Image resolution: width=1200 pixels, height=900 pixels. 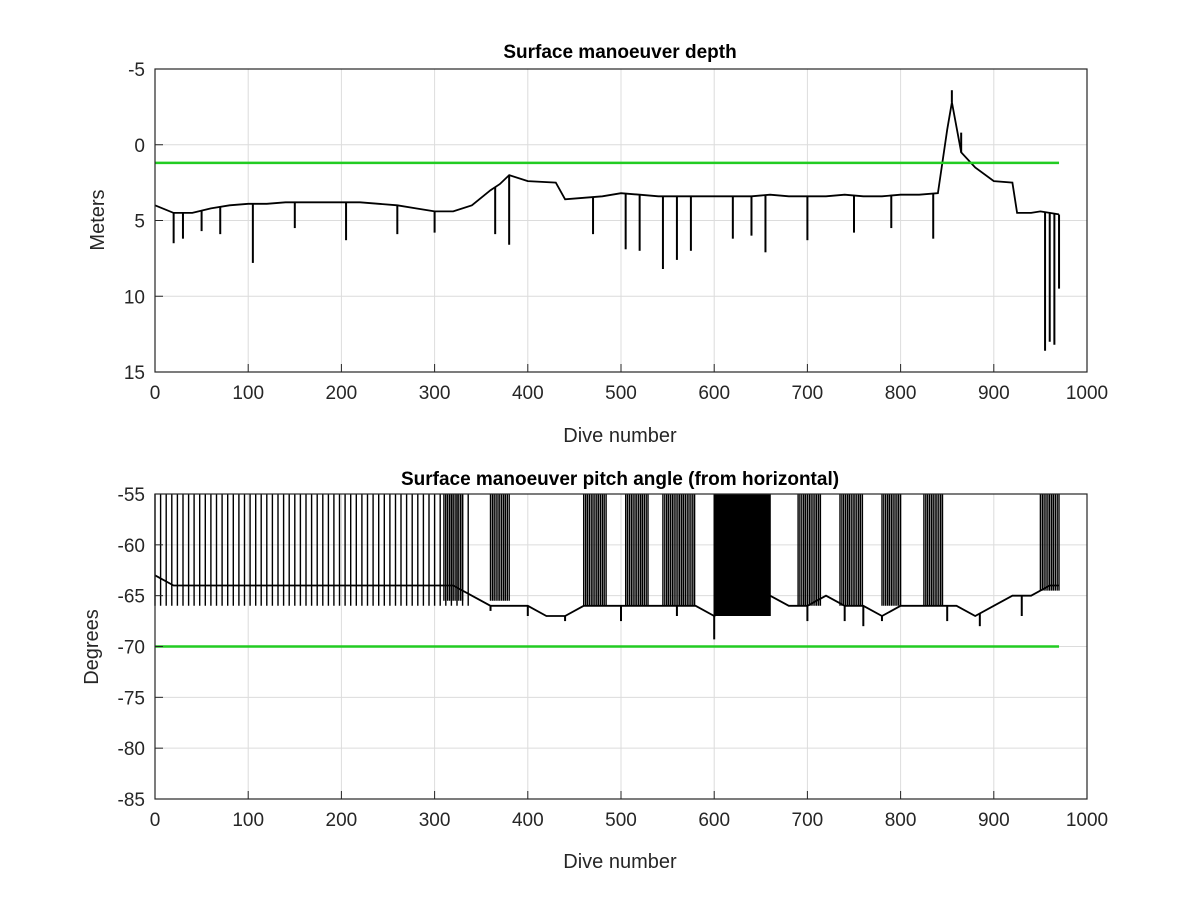 What do you see at coordinates (131, 800) in the screenshot?
I see `pitch-y-tick-label: -85` at bounding box center [131, 800].